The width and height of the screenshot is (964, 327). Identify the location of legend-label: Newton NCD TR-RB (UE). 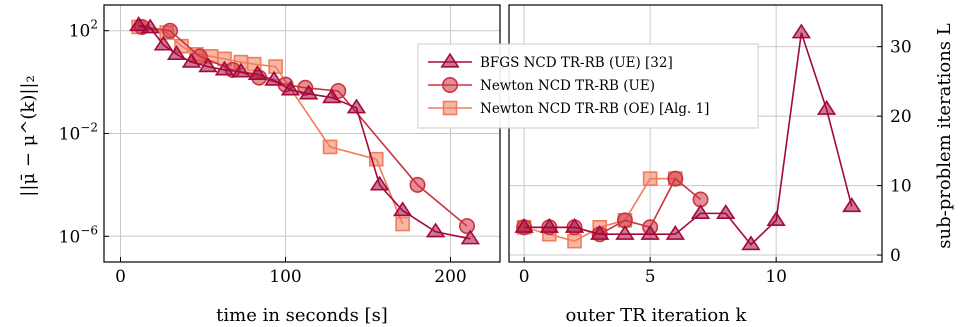
(567, 86).